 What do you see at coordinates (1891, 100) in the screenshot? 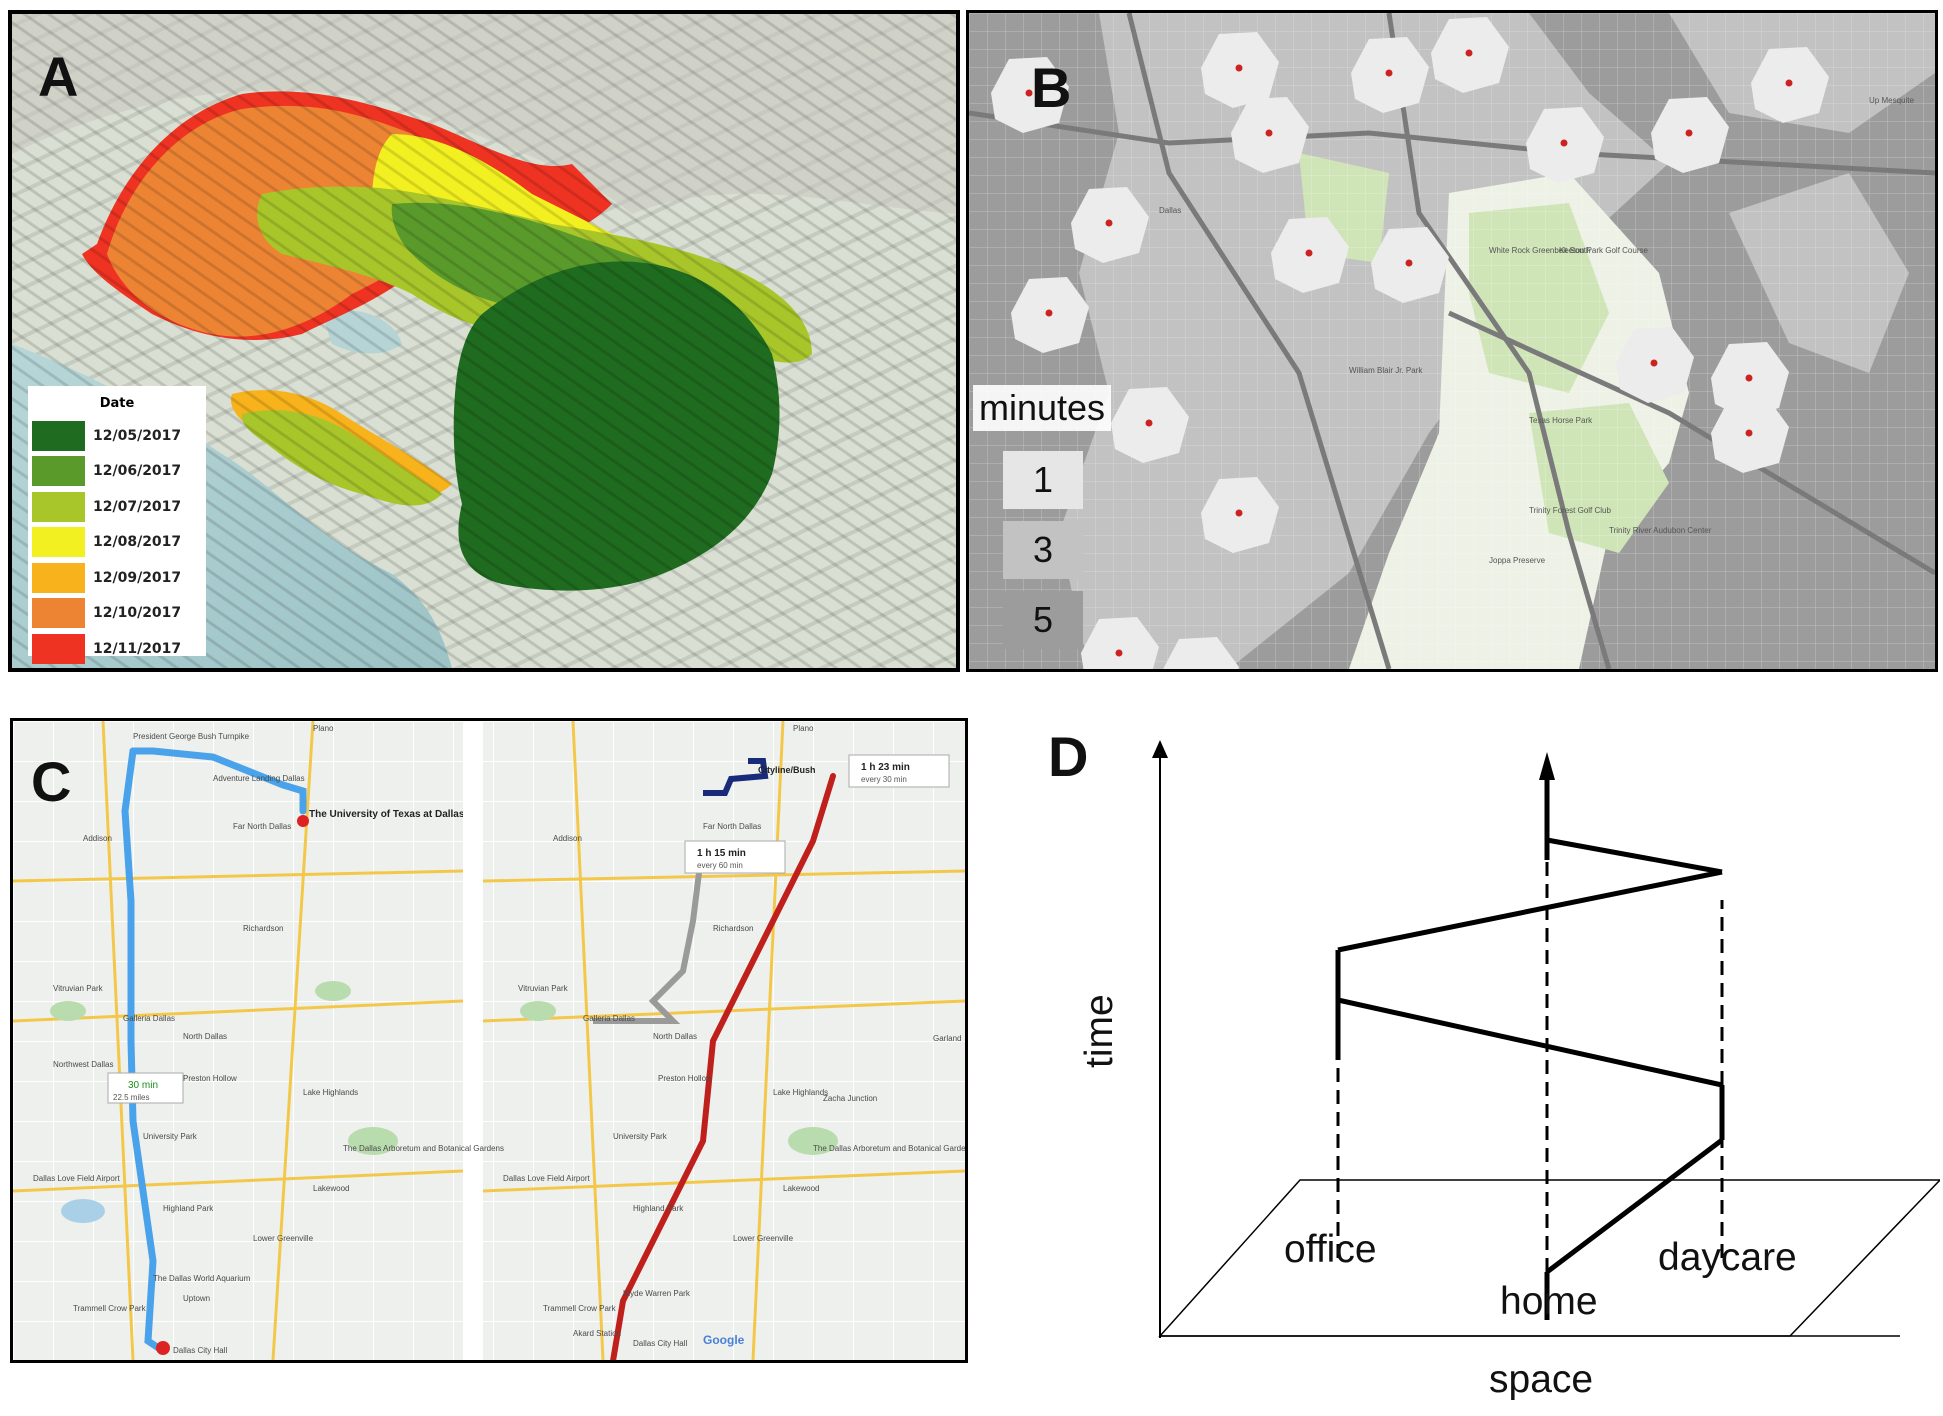
I see `map-place-label: Up Mesquite` at bounding box center [1891, 100].